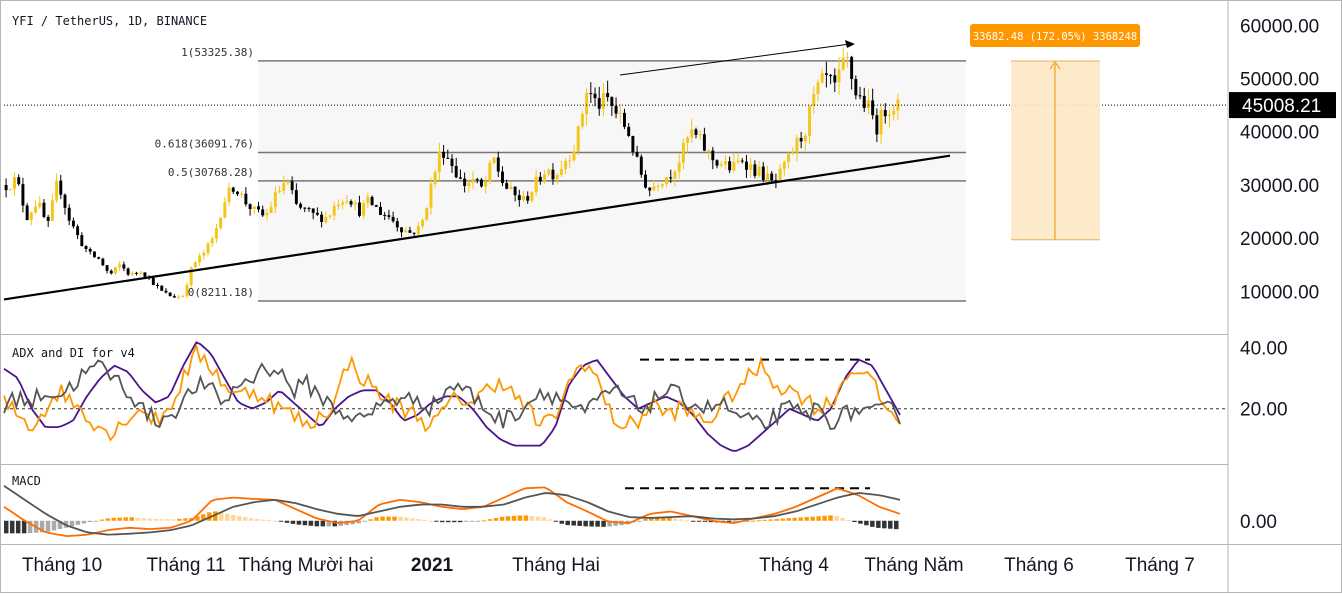 The width and height of the screenshot is (1342, 597). Describe the element at coordinates (735, 59) in the screenshot. I see `price-arrow-line` at that location.